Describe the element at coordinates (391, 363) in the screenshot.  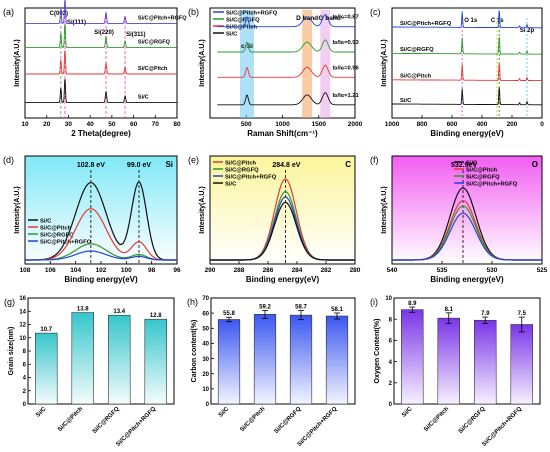
I see `y-tick-label: 4` at that location.